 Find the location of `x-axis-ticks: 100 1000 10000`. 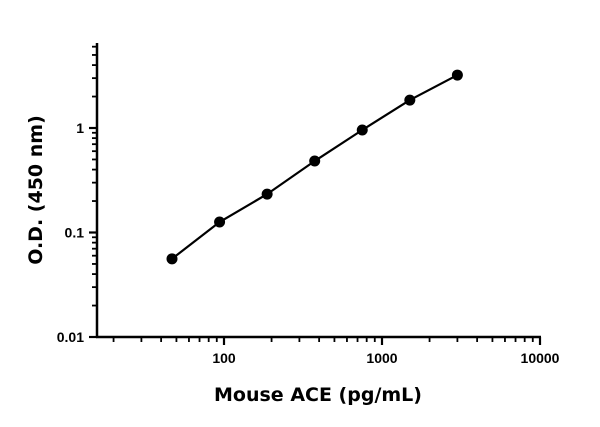

x-axis-ticks: 100 1000 10000 is located at coordinates (386, 351).